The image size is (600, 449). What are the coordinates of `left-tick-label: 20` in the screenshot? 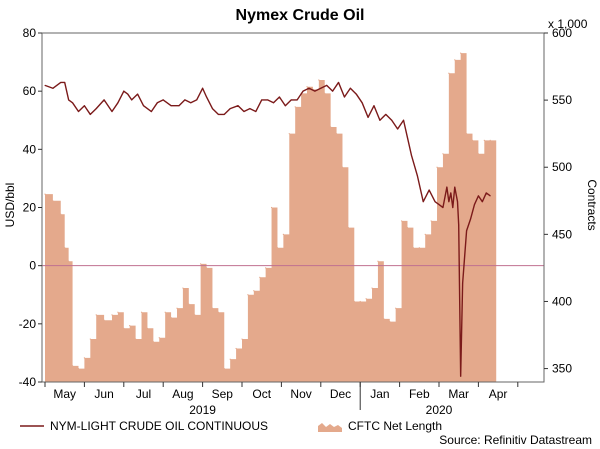 It's located at (30, 208).